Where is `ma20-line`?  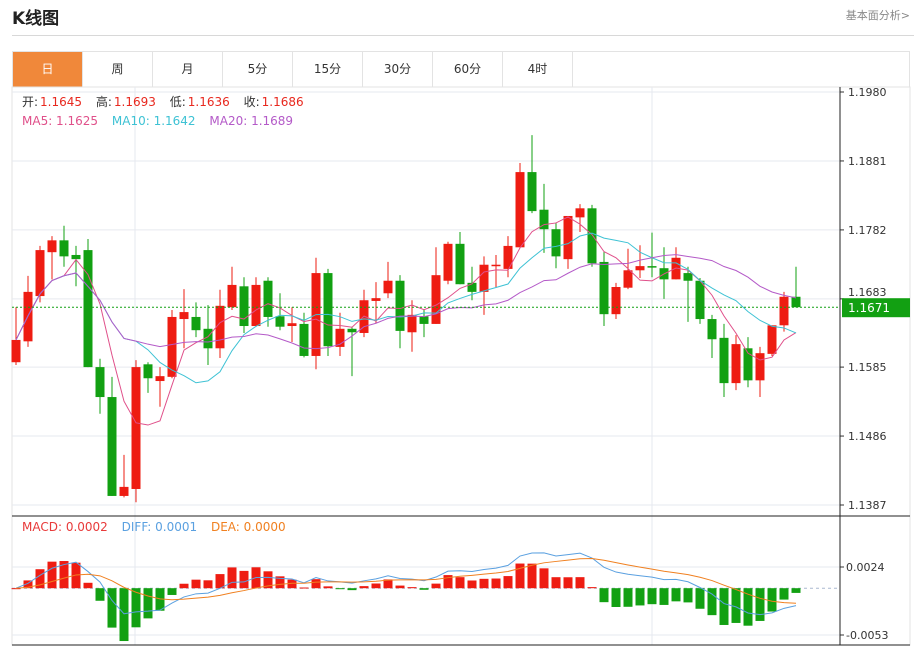
ma20-line is located at coordinates (406, 302).